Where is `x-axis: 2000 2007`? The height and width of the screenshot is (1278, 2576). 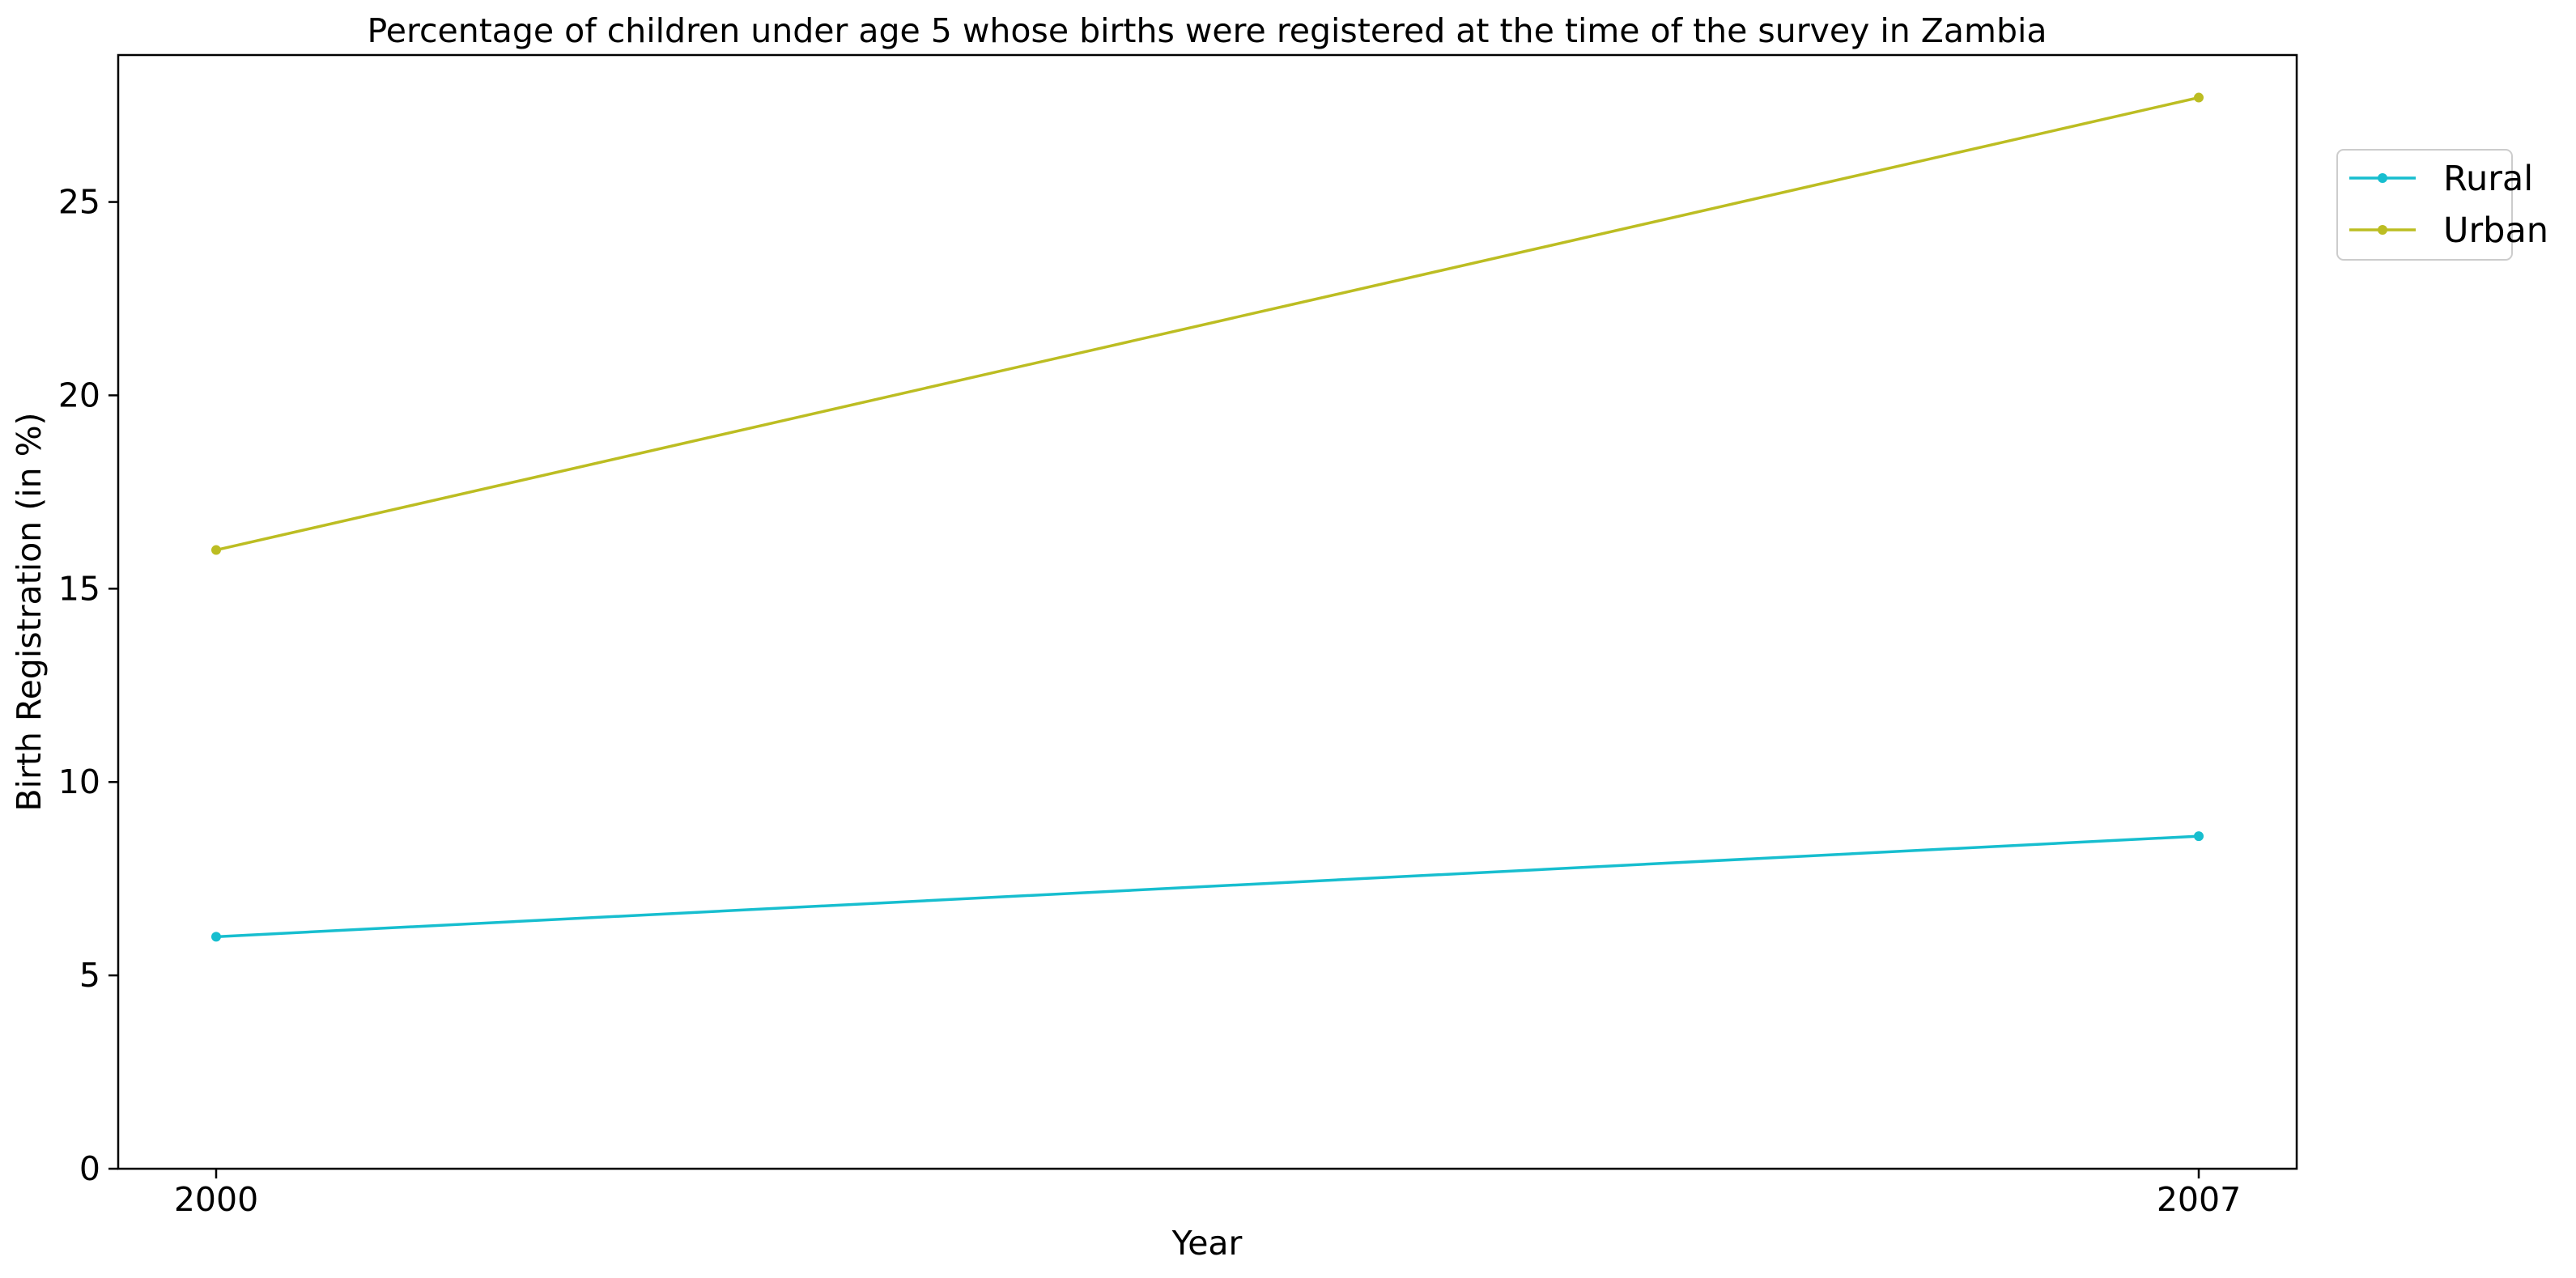
x-axis: 2000 2007 is located at coordinates (1207, 1194).